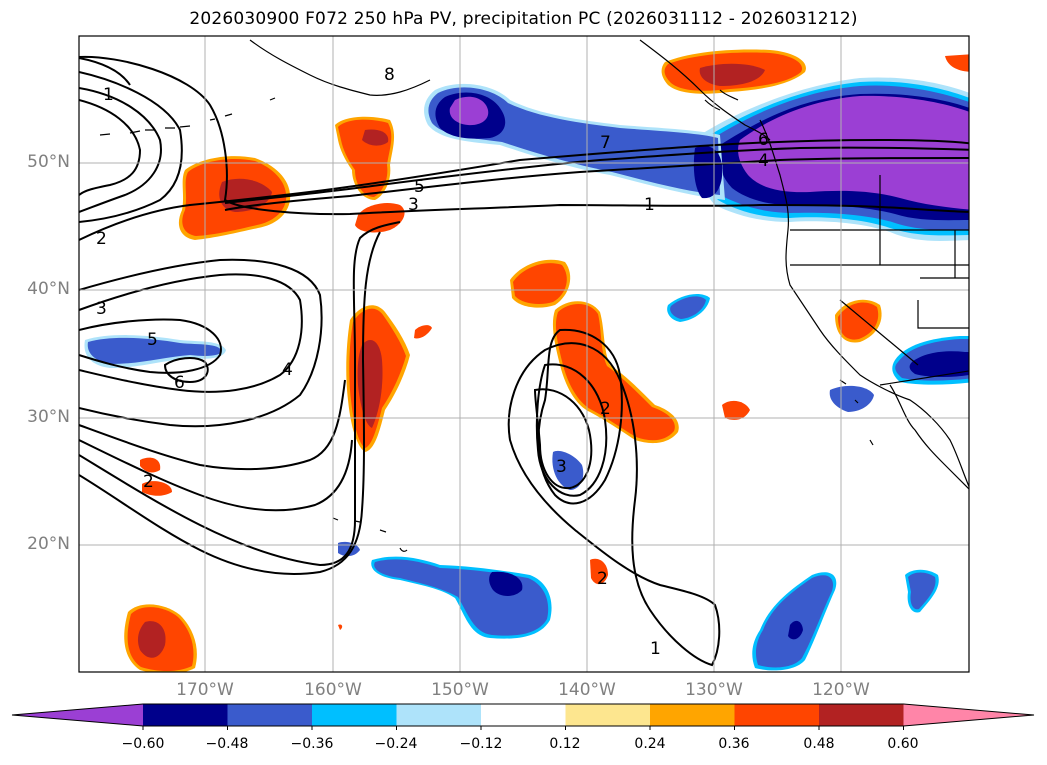 Image resolution: width=1047 pixels, height=765 pixels. Describe the element at coordinates (650, 744) in the screenshot. I see `colorbar-tick-label: 0.24` at that location.